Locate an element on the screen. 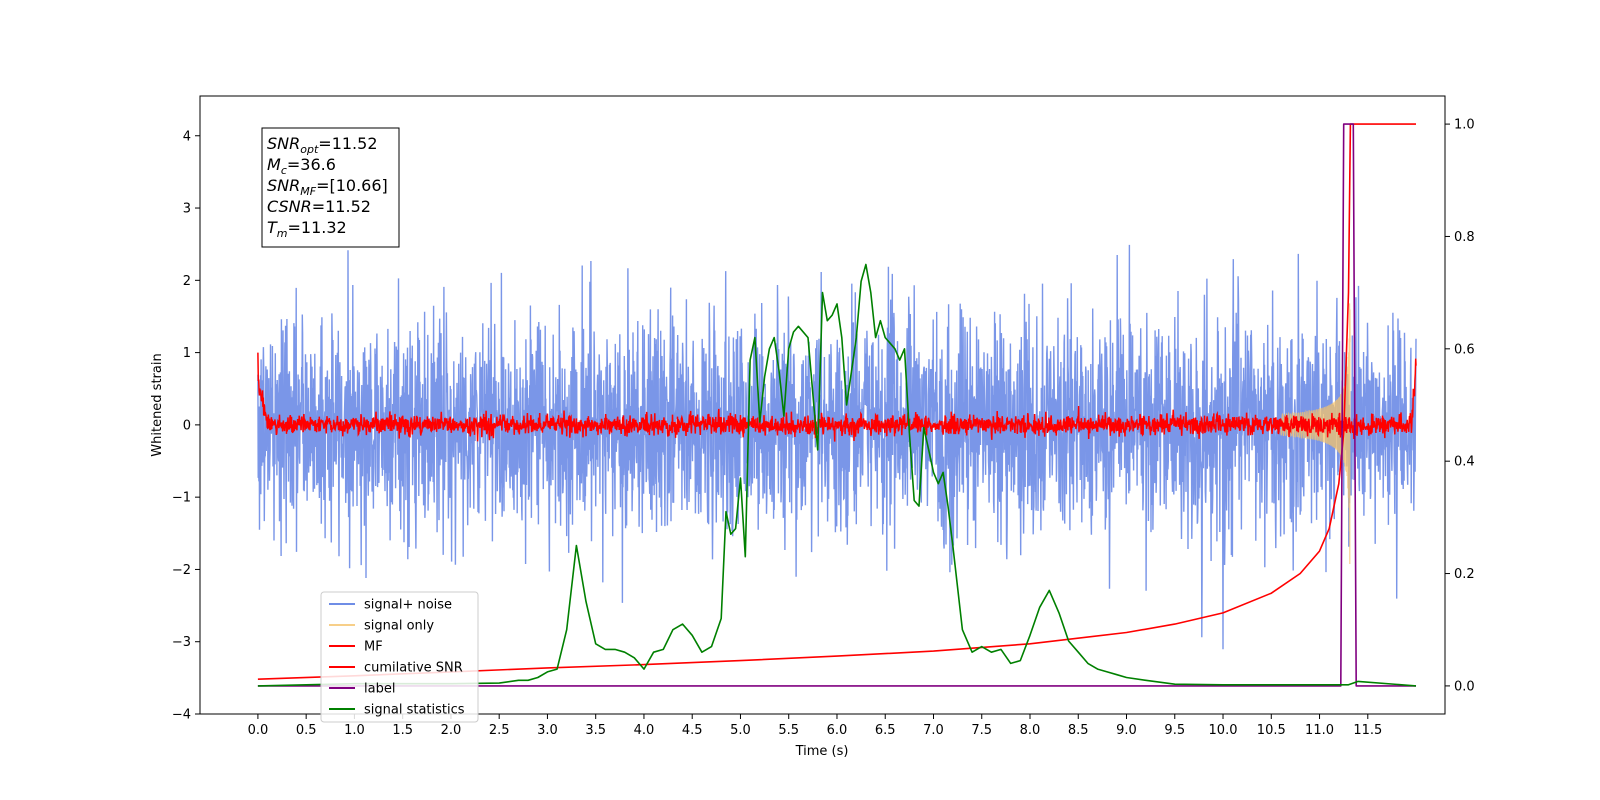 The width and height of the screenshot is (1600, 800). x-tick-label: 11.0 is located at coordinates (1319, 730).